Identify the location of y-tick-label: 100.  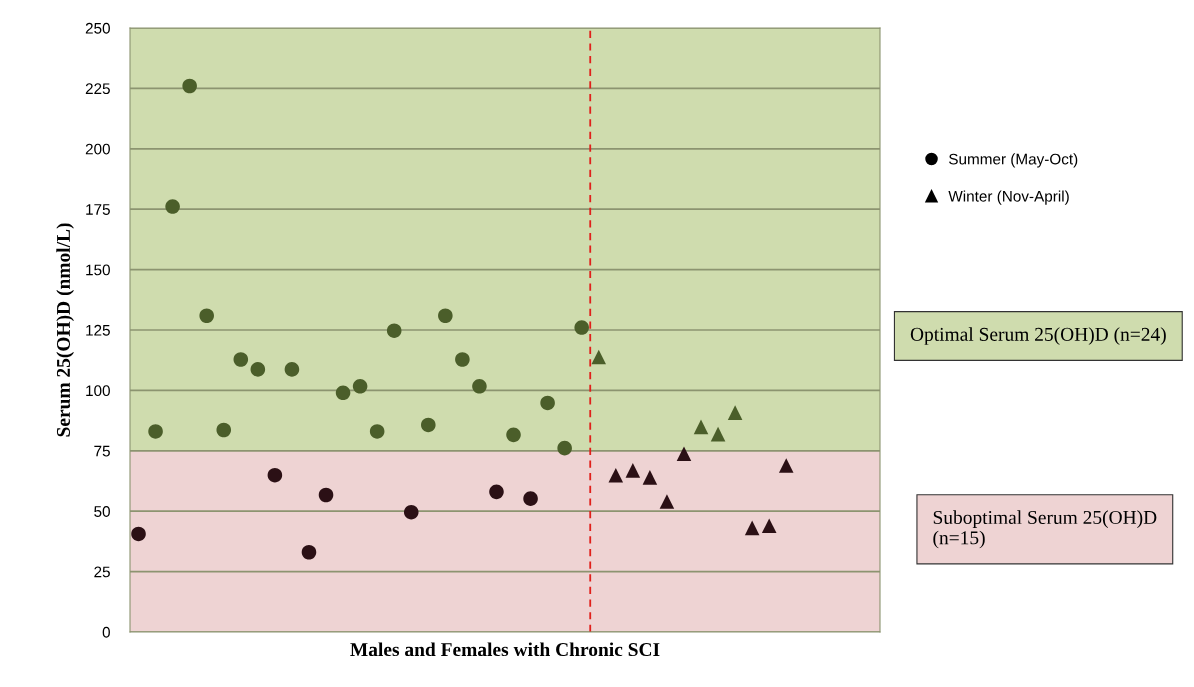
(98, 391).